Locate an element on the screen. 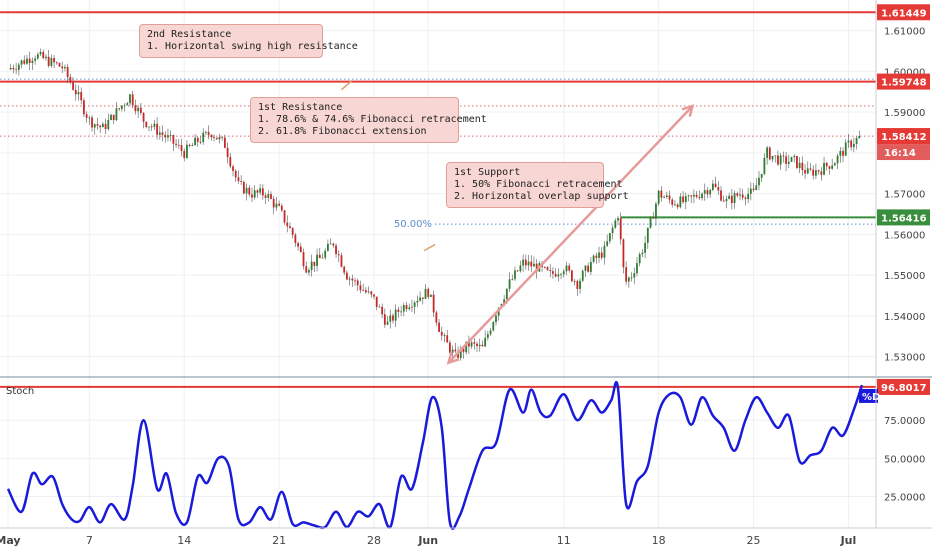 Image resolution: width=932 pixels, height=555 pixels. annotation-pointer is located at coordinates (346, 85).